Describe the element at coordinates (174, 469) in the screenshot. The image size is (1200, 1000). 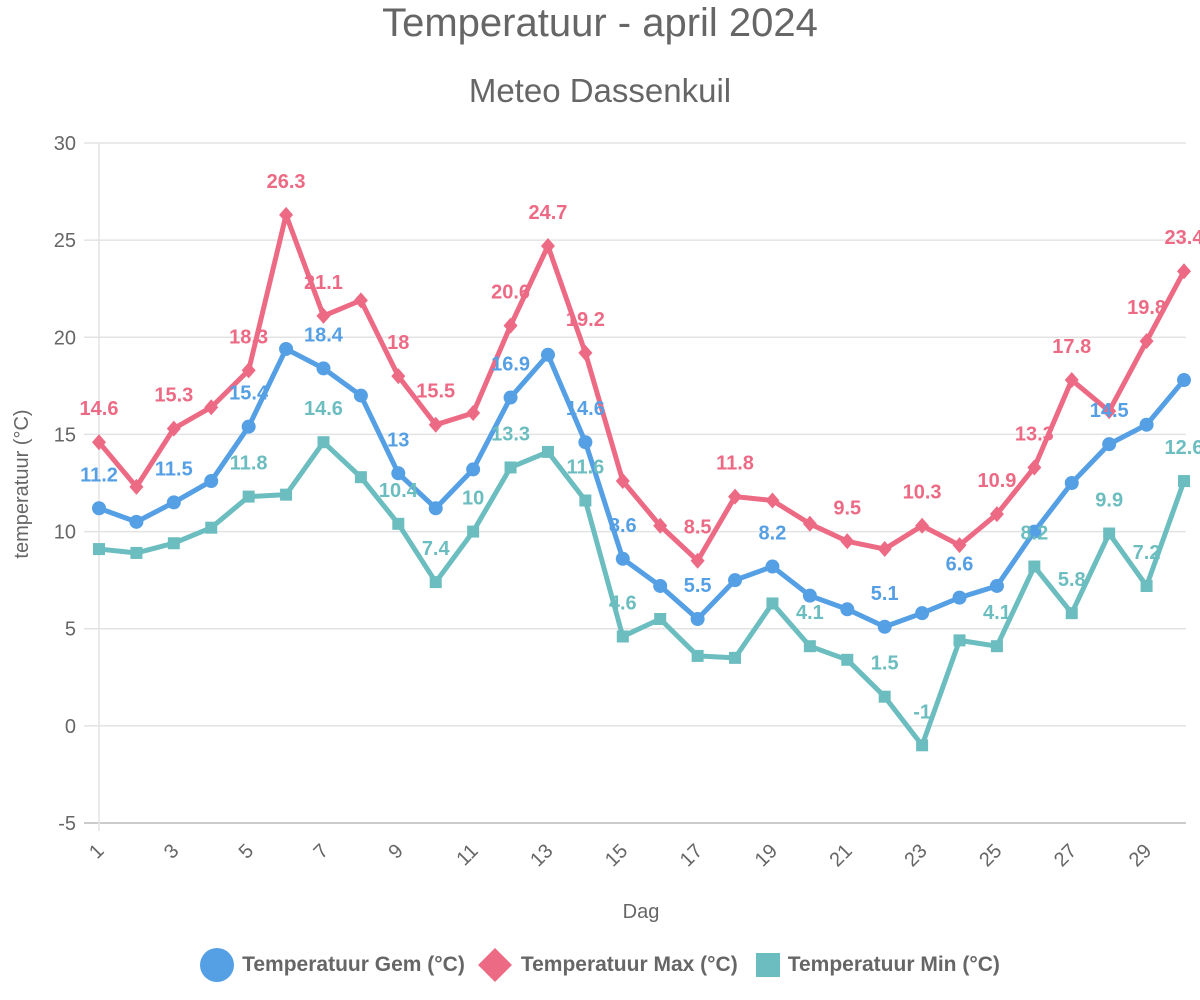
I see `data-label: 11.5` at that location.